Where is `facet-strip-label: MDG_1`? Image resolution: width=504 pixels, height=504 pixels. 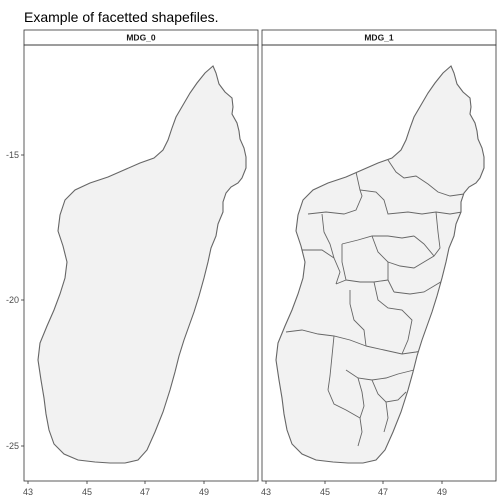 facet-strip-label: MDG_1 is located at coordinates (379, 38).